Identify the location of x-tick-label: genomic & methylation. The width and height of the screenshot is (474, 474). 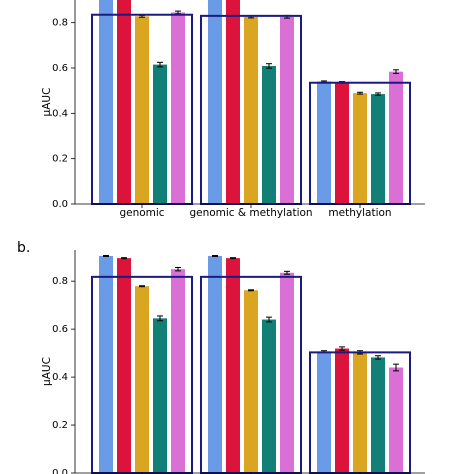
(250, 213).